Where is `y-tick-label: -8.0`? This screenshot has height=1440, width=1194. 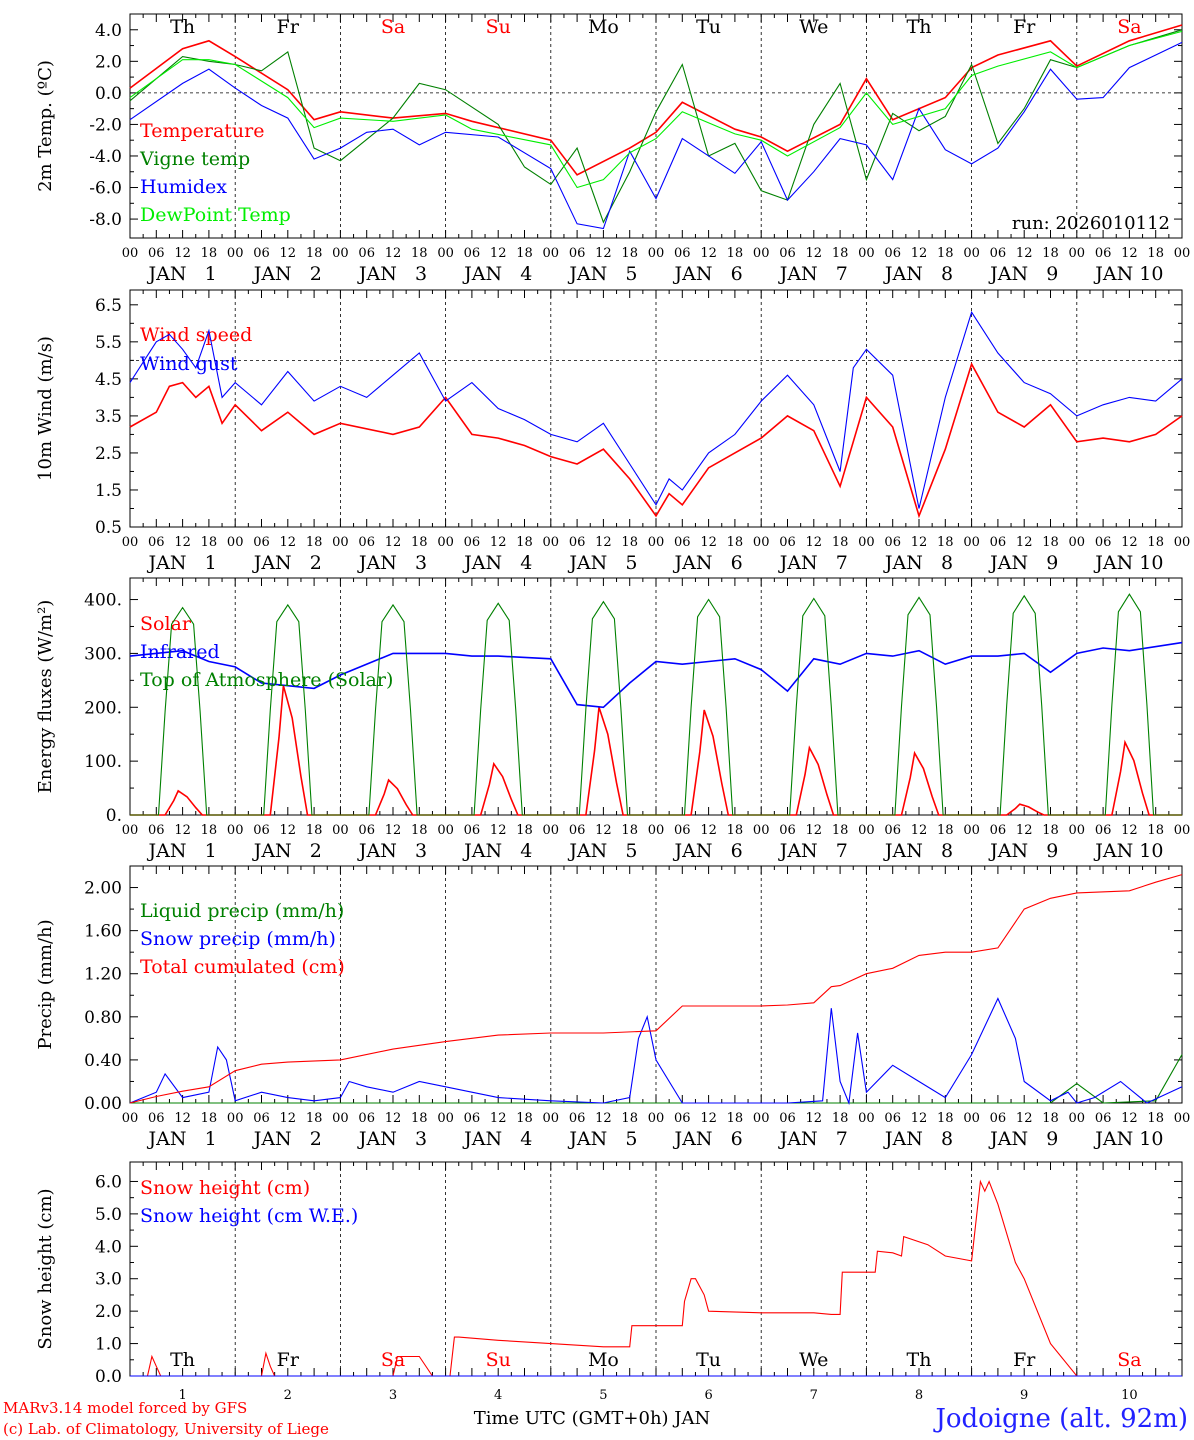 y-tick-label: -8.0 is located at coordinates (105, 220).